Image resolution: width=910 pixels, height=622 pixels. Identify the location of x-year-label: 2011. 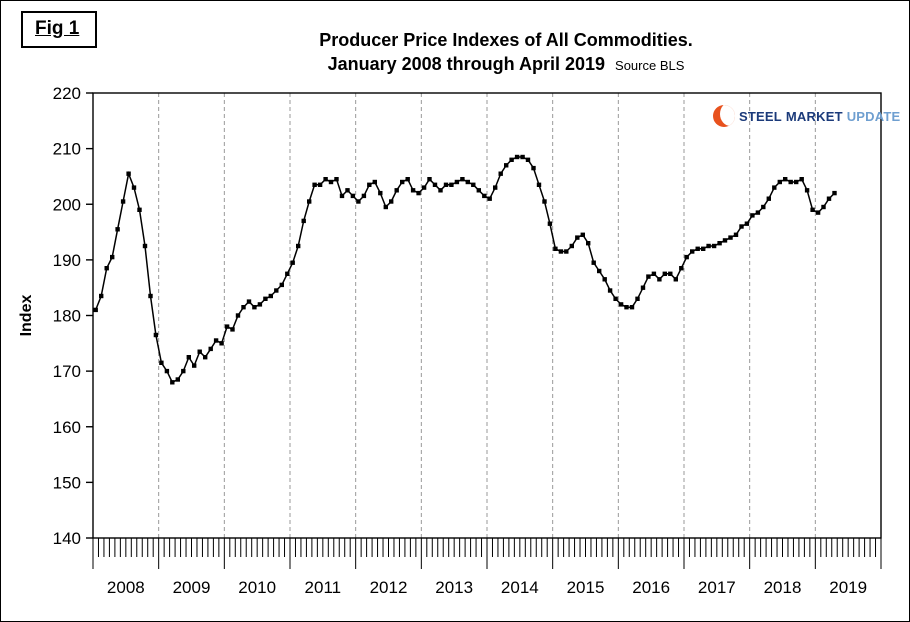
(323, 587).